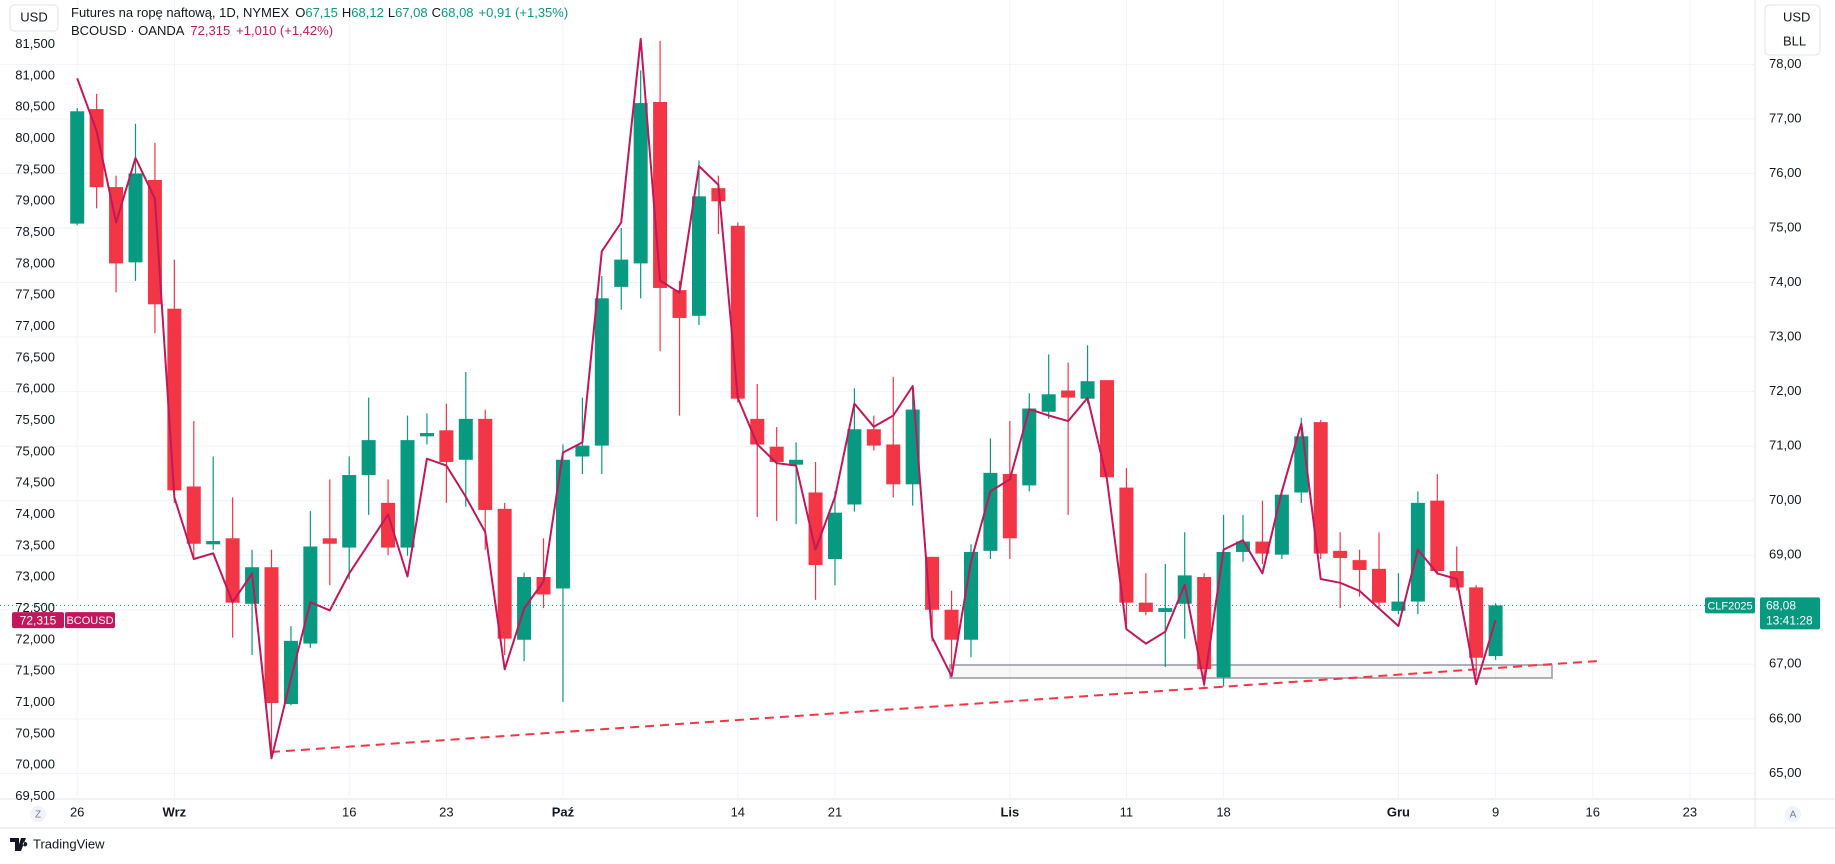  I want to click on y2-tick-label: 70,00, so click(1785, 499).